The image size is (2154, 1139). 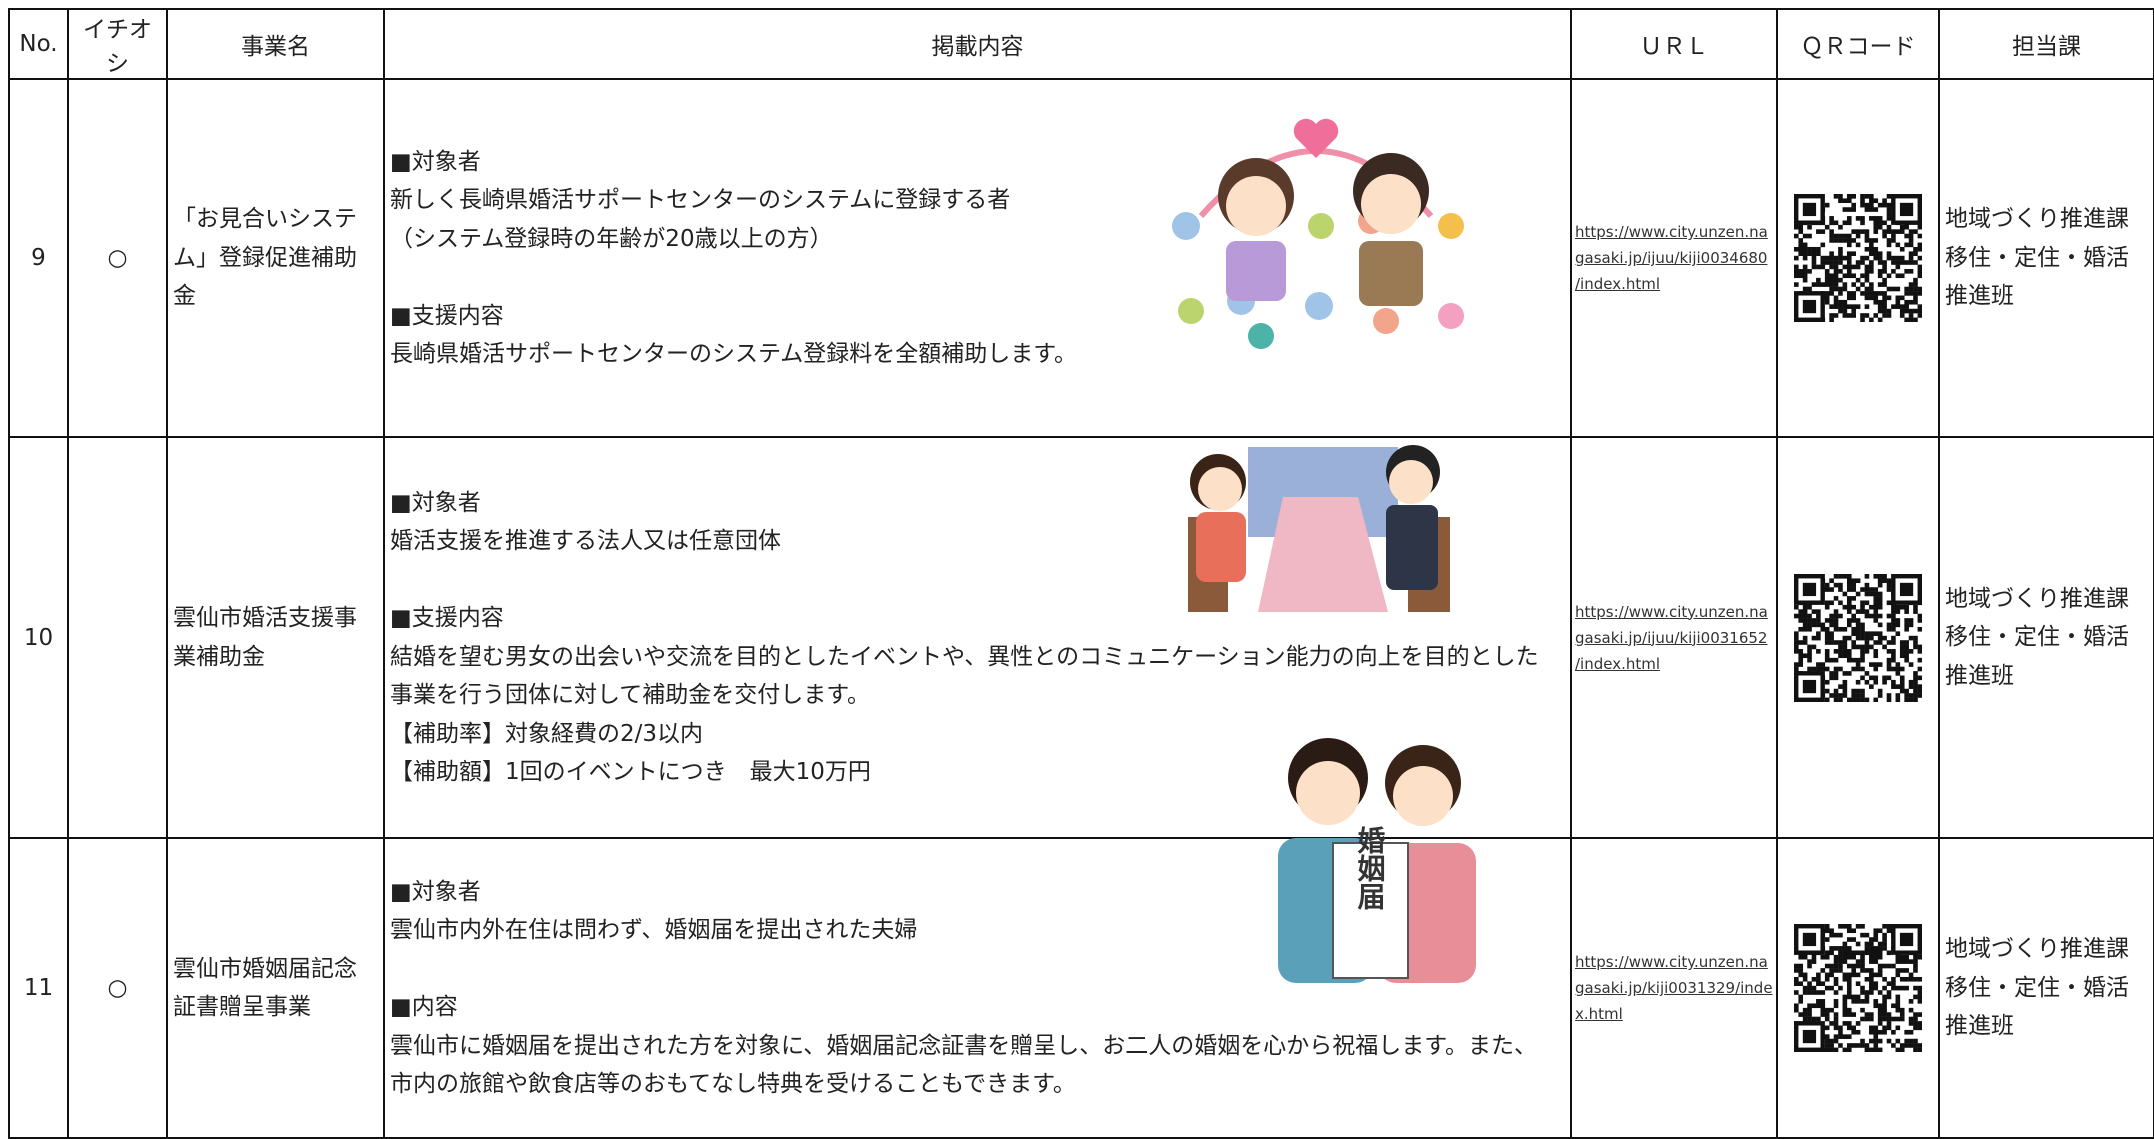 I want to click on content-line: 【補助率】対象経費の2/3以内, so click(x=547, y=733).